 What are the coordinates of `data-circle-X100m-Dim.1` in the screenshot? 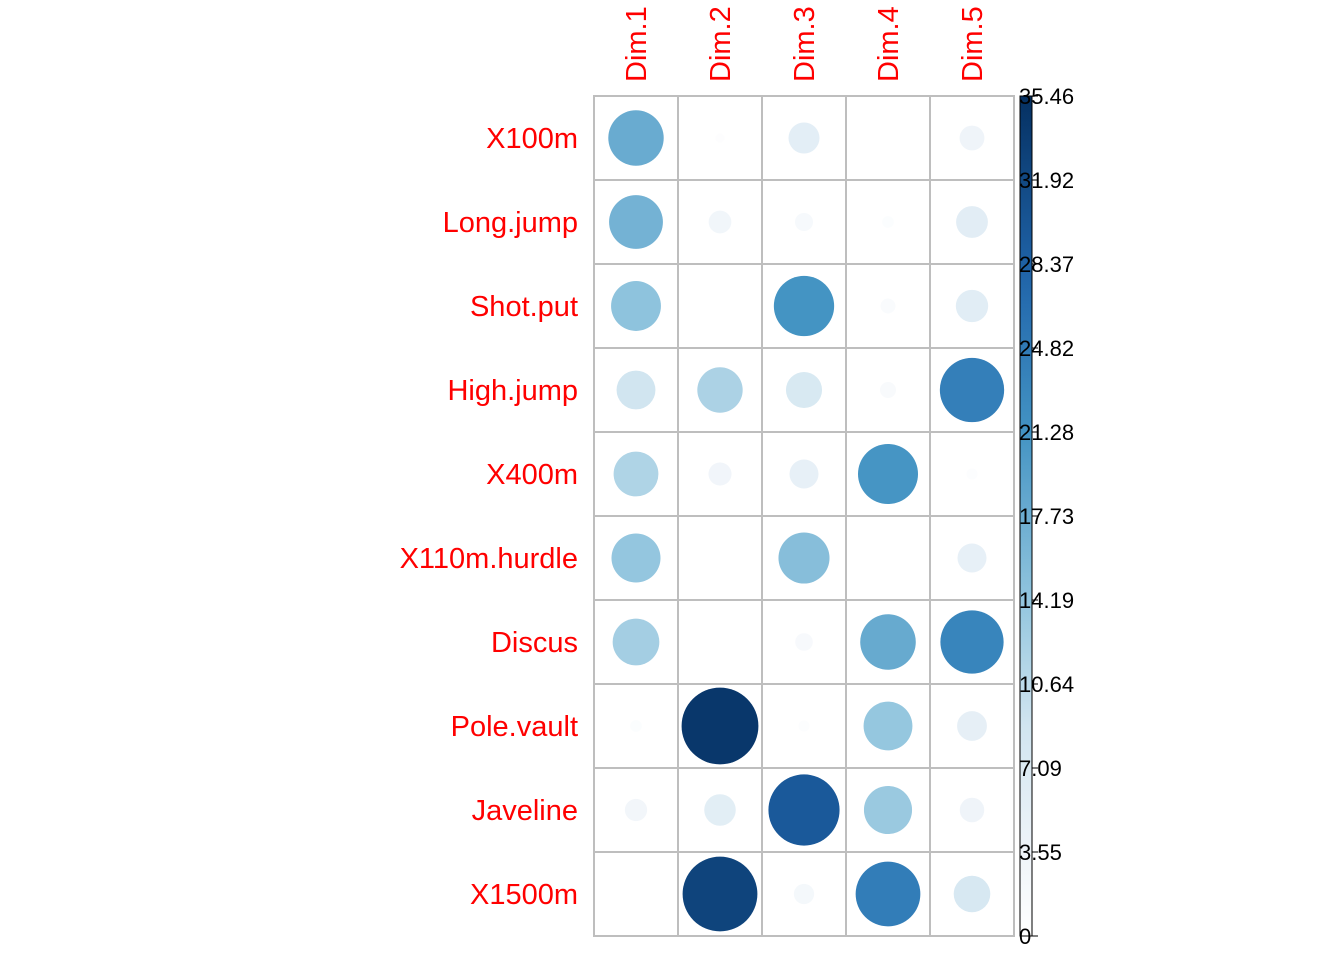 It's located at (636, 138).